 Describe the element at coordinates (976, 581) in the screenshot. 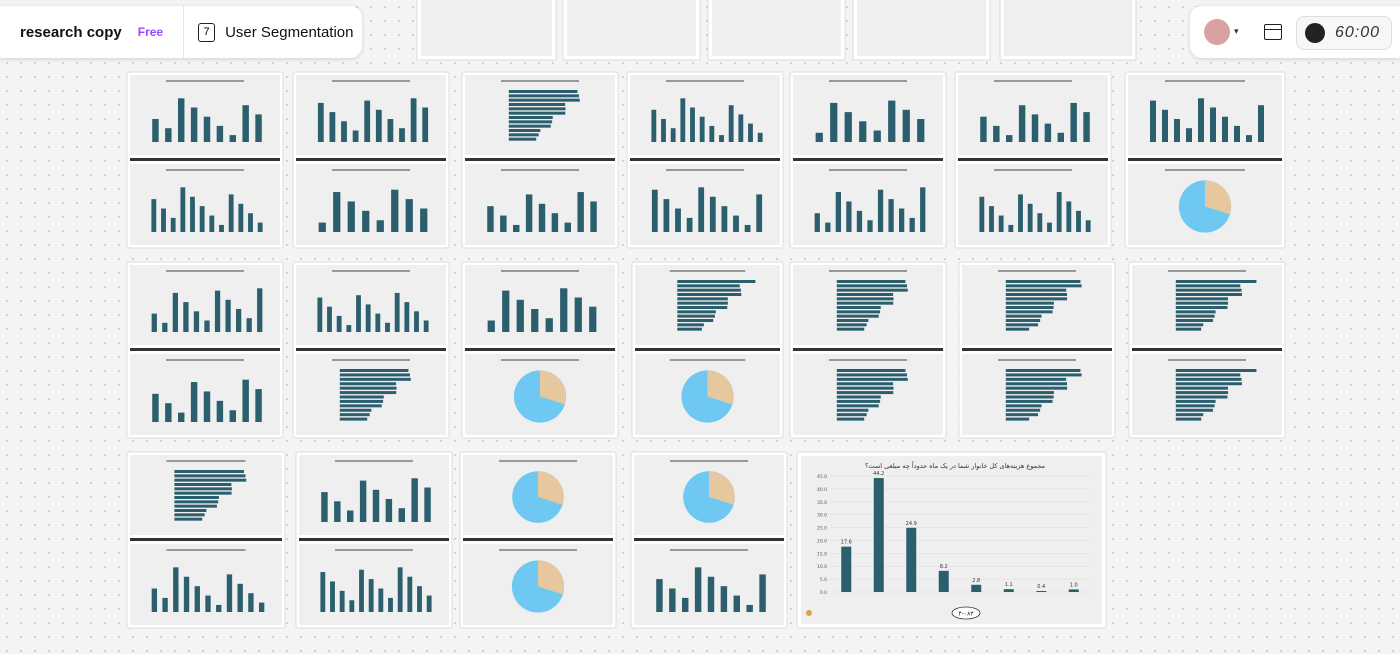

I see `value-label: 2.8` at that location.